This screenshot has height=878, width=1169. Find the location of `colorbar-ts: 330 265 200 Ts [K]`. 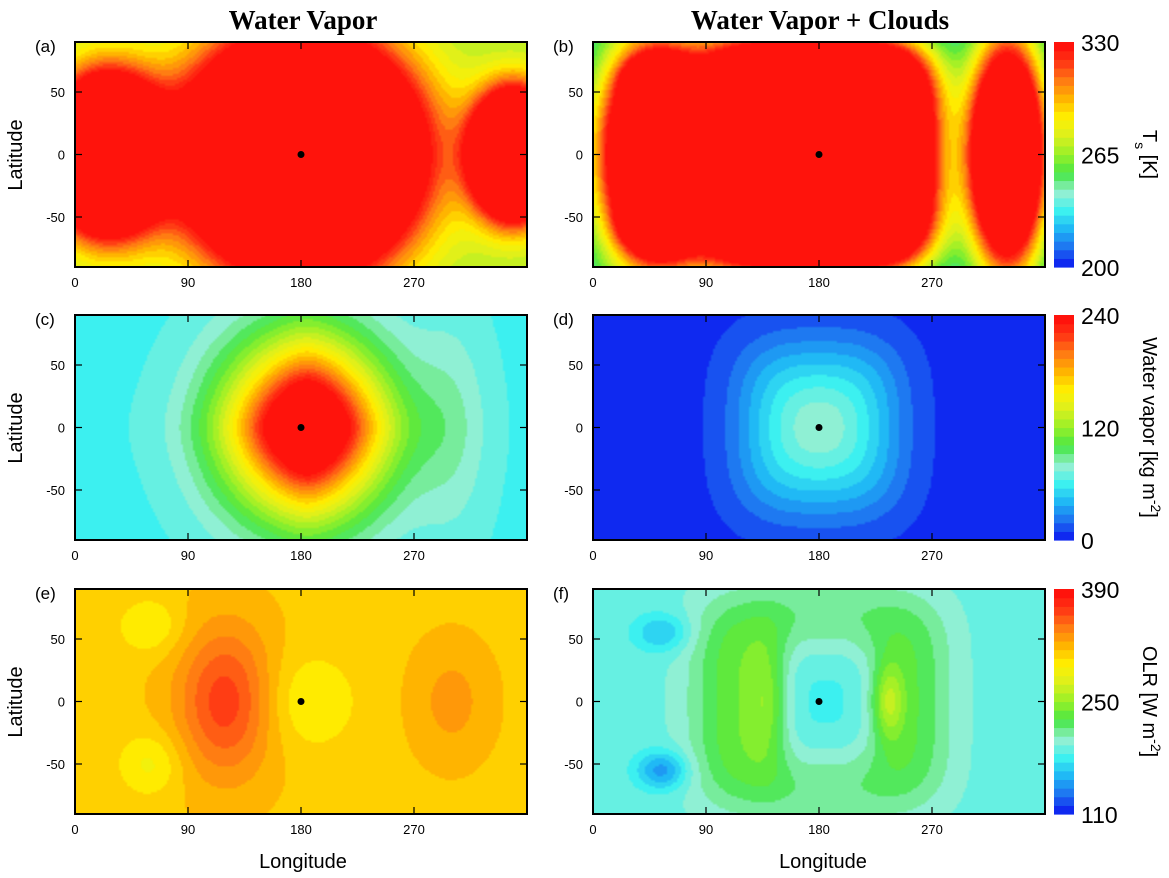

colorbar-ts: 330 265 200 Ts [K] is located at coordinates (1107, 155).